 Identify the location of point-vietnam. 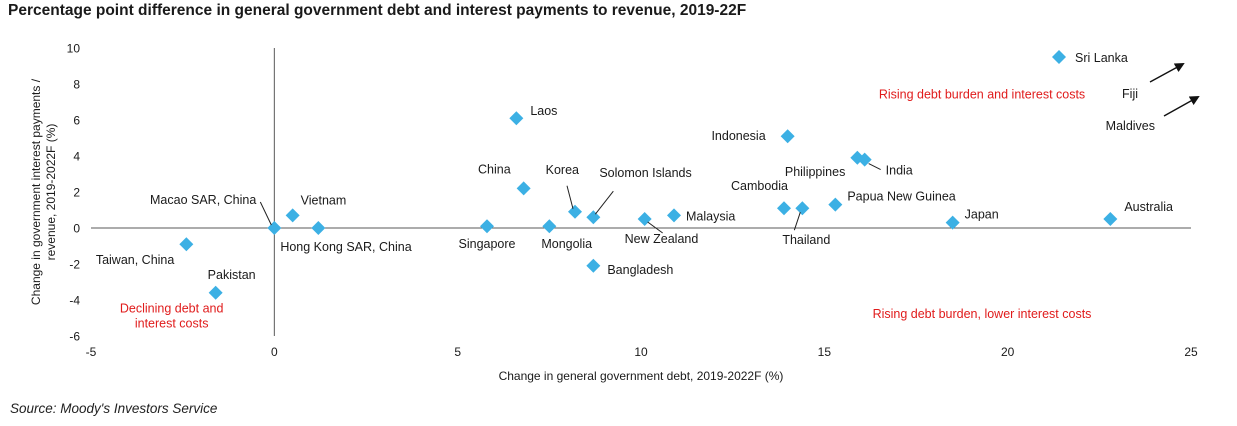
(292, 215).